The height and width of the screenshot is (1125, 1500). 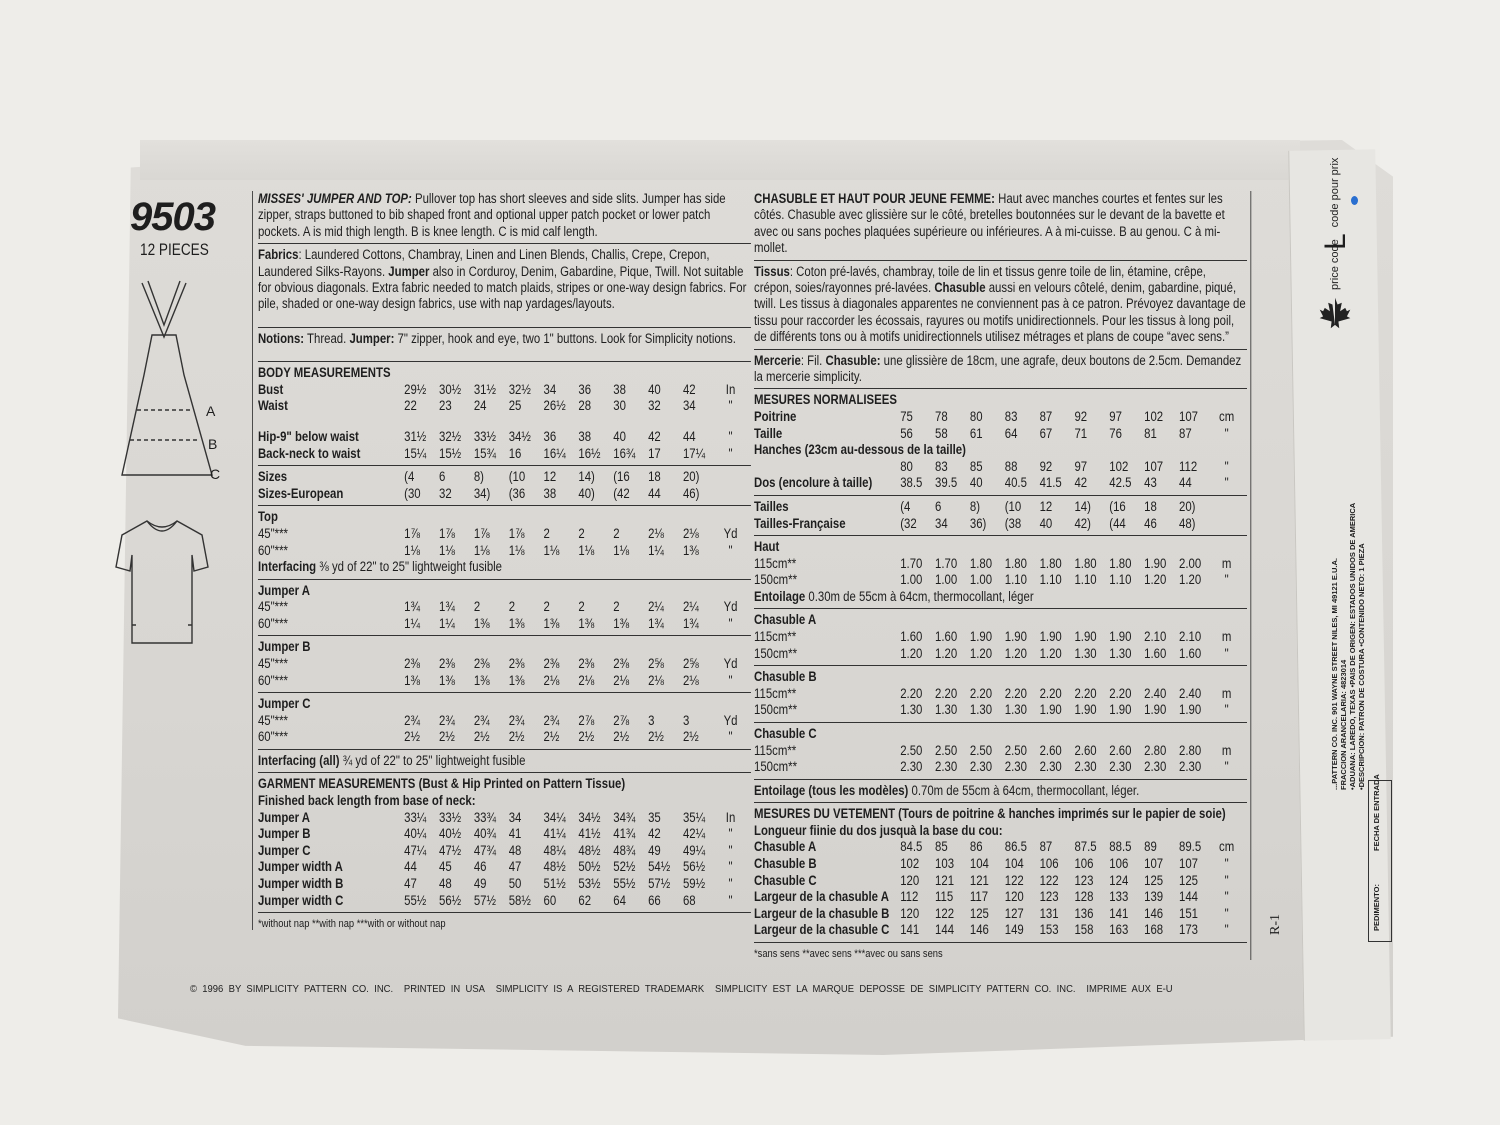 I want to click on cell-value: 68, so click(x=689, y=900).